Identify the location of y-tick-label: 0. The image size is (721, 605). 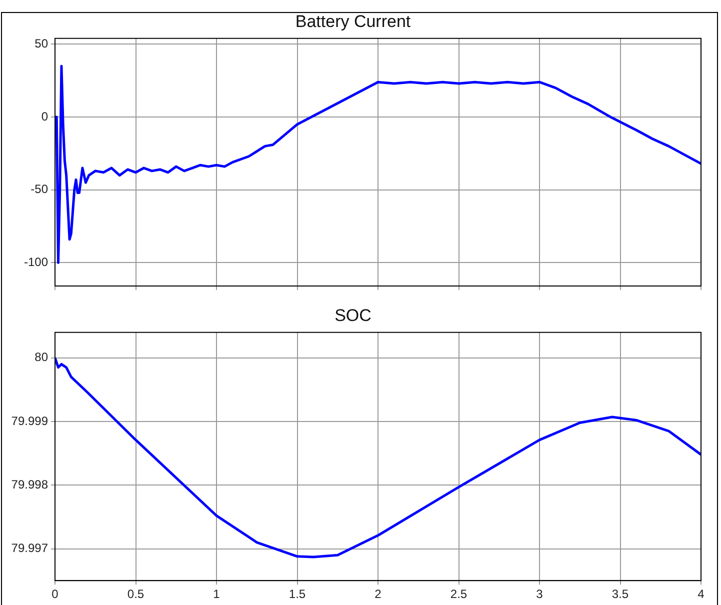
(44, 116).